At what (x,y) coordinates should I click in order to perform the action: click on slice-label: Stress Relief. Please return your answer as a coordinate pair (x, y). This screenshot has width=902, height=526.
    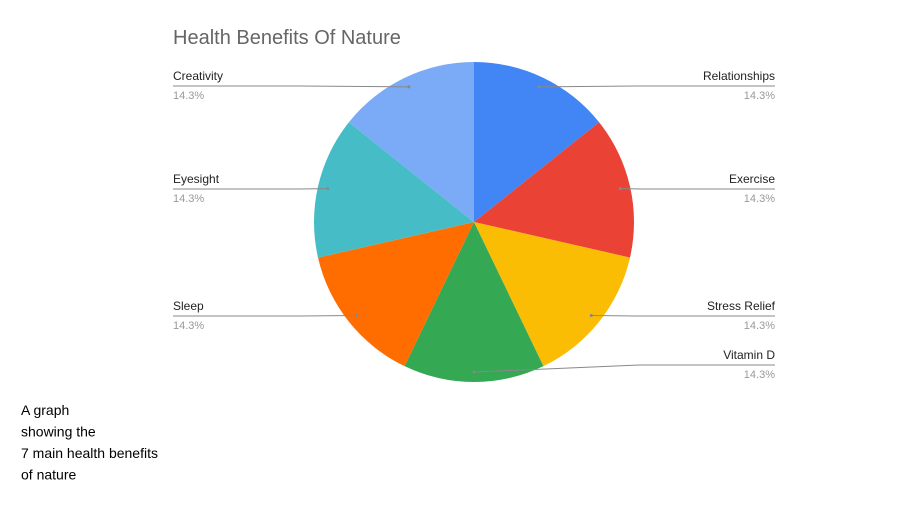
    Looking at the image, I should click on (741, 306).